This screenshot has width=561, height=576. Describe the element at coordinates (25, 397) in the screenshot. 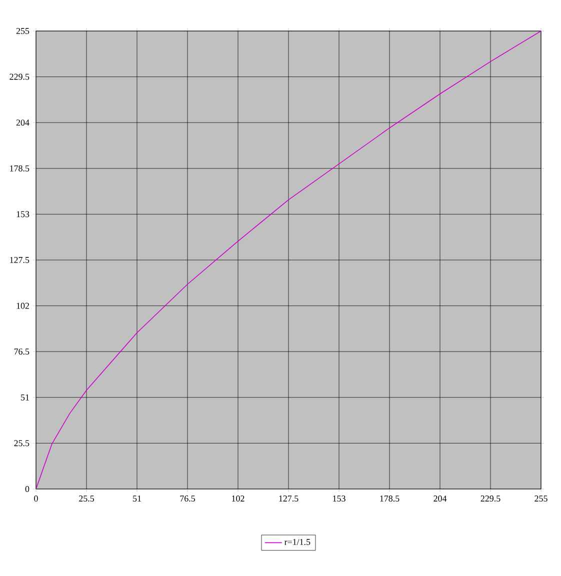

I see `y-tick-label: 51` at that location.